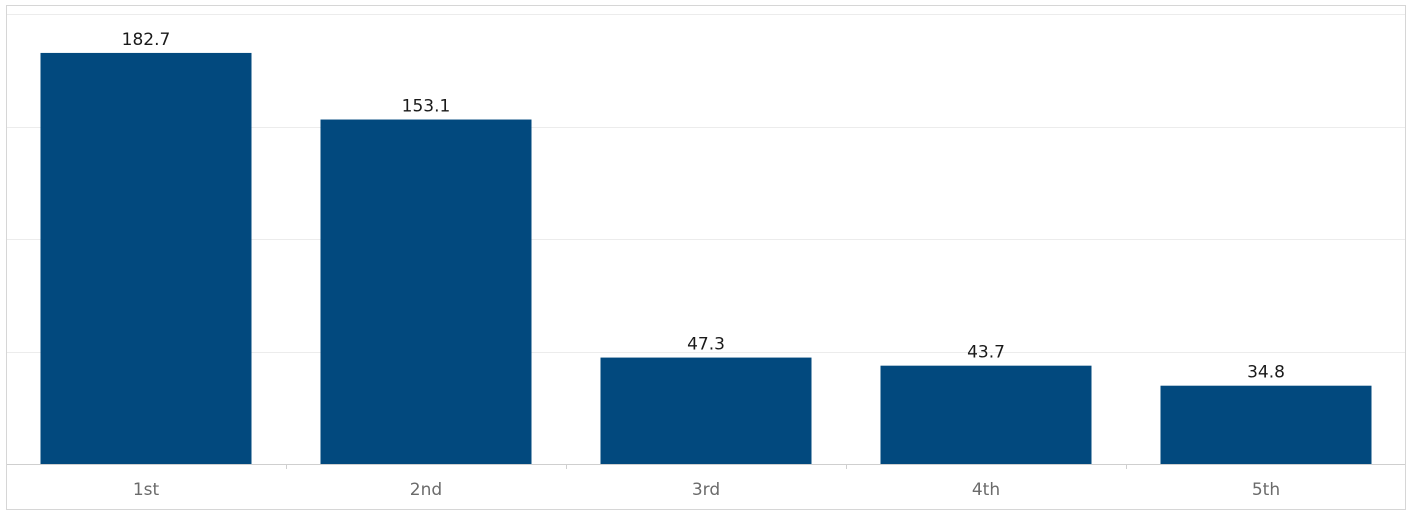 Image resolution: width=1408 pixels, height=512 pixels. I want to click on value-label-3rd: 47.3, so click(706, 345).